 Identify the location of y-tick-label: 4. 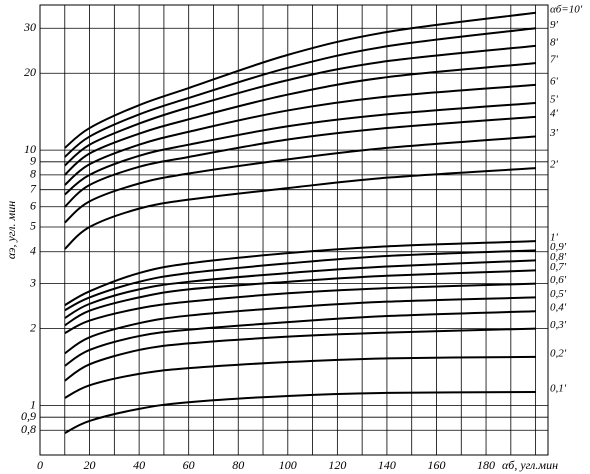
(33, 250).